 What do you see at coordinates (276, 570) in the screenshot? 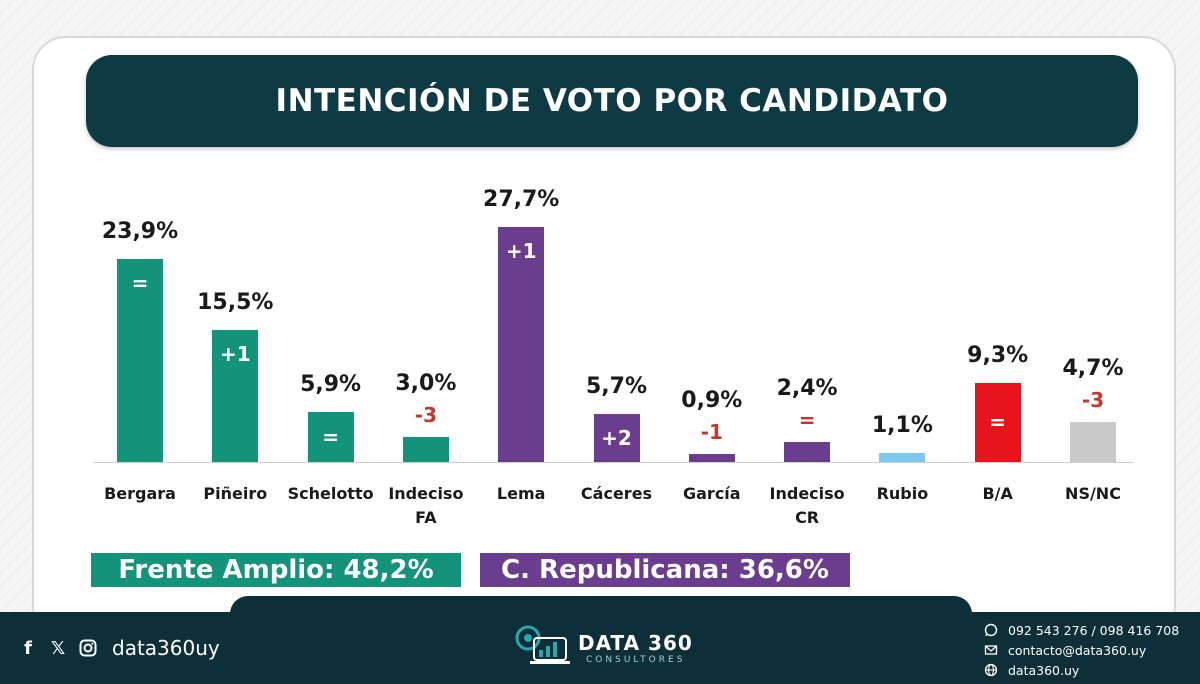
I see `group-frente-amplio: Frente Amplio: 48,2%` at bounding box center [276, 570].